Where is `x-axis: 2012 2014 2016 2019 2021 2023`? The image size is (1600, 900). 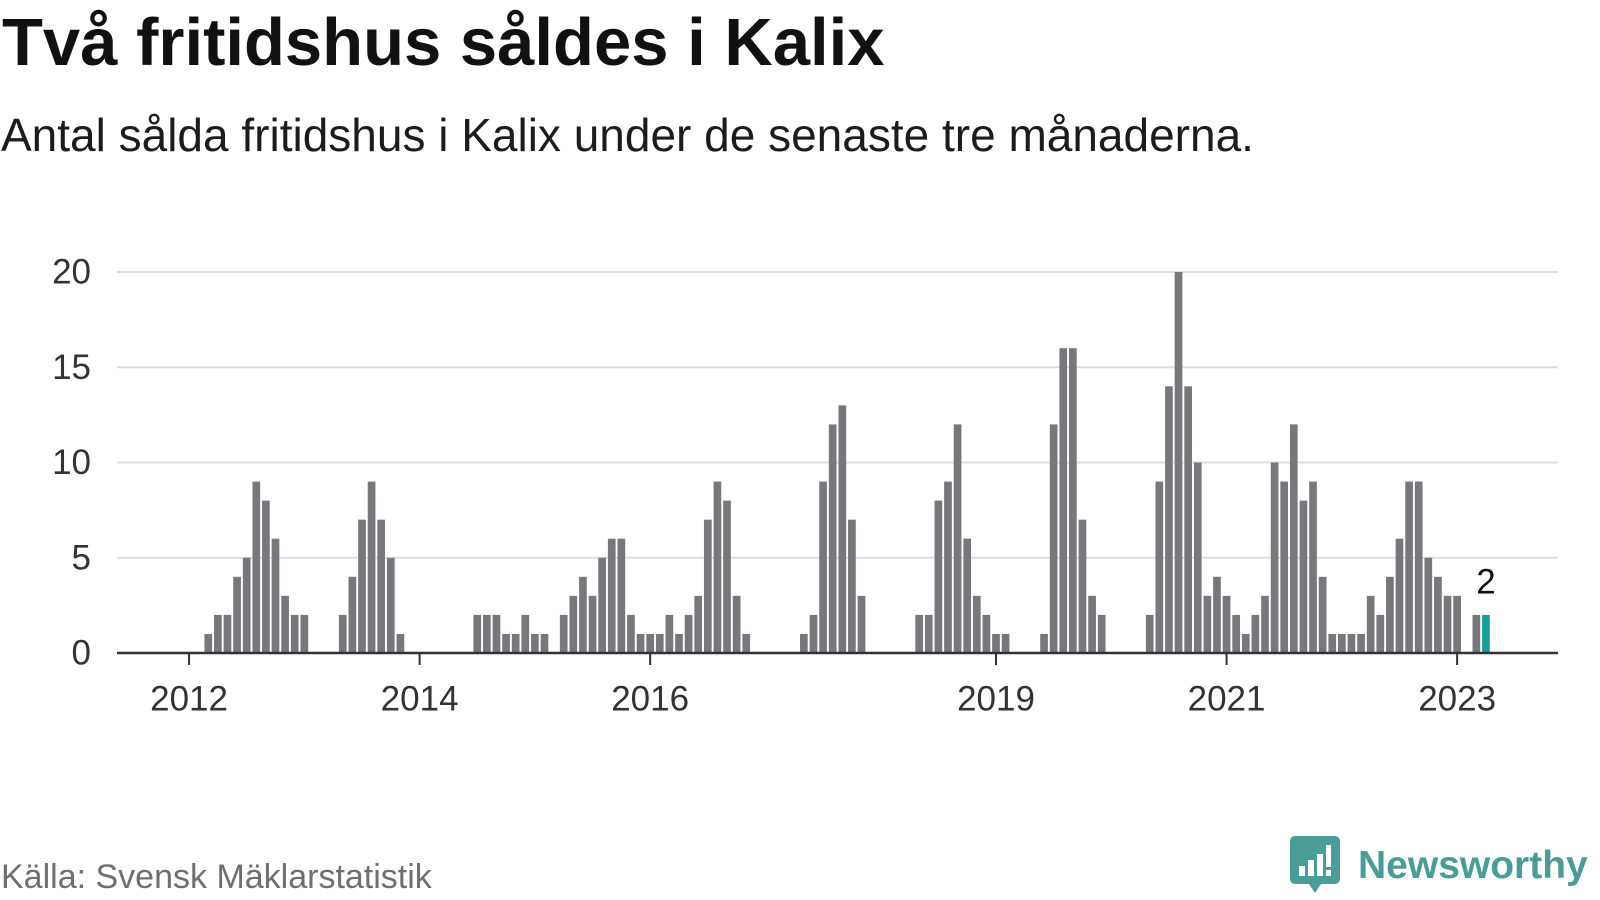
x-axis: 2012 2014 2016 2019 2021 2023 is located at coordinates (837, 685).